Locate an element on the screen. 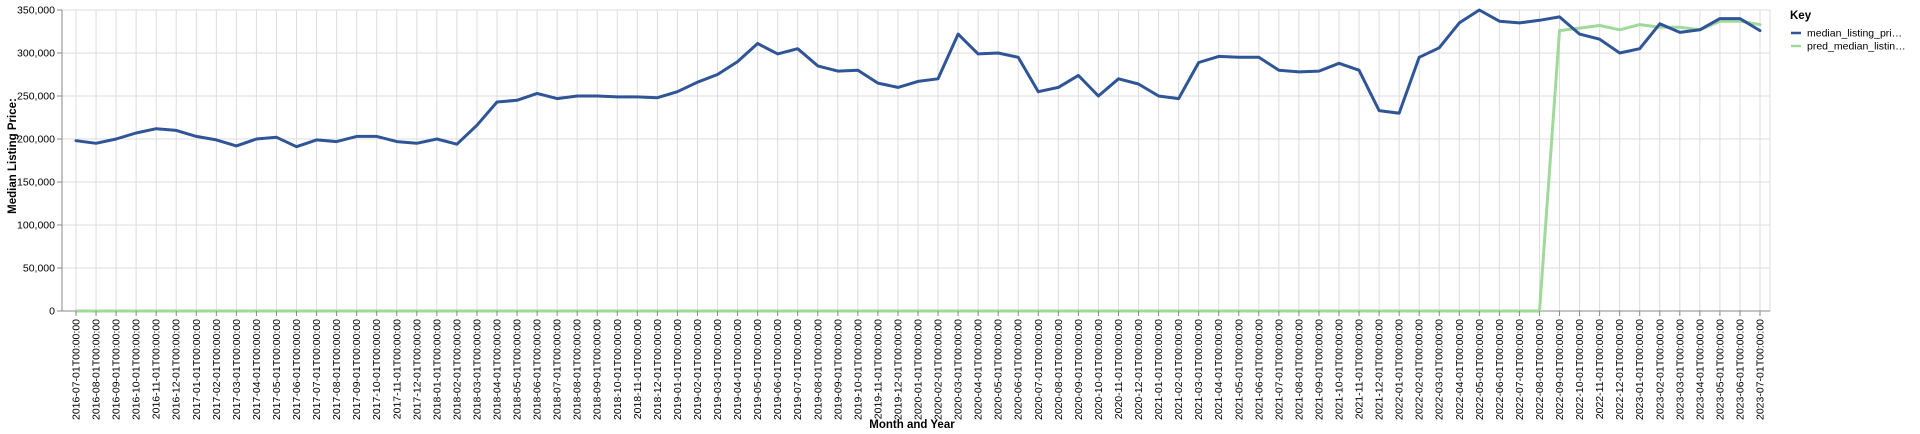 The image size is (1920, 434). y-tick-label: 300,000 is located at coordinates (36, 54).